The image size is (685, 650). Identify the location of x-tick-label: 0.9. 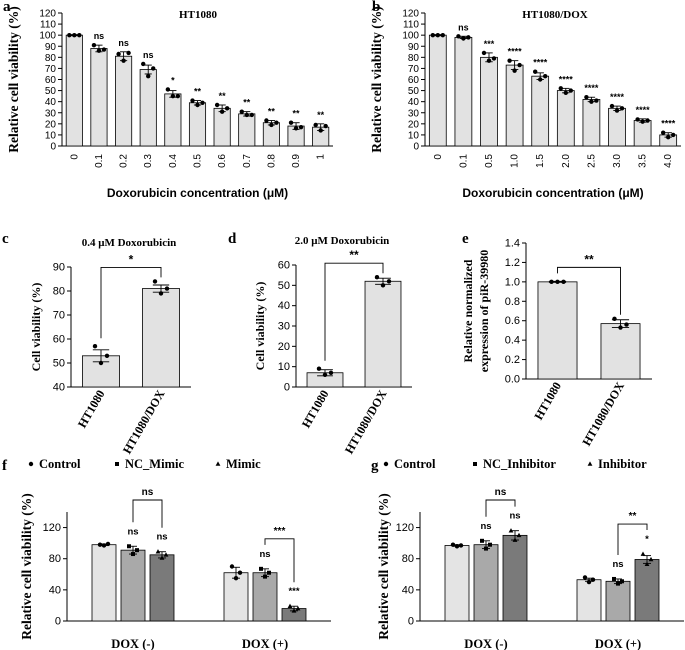
(296, 161).